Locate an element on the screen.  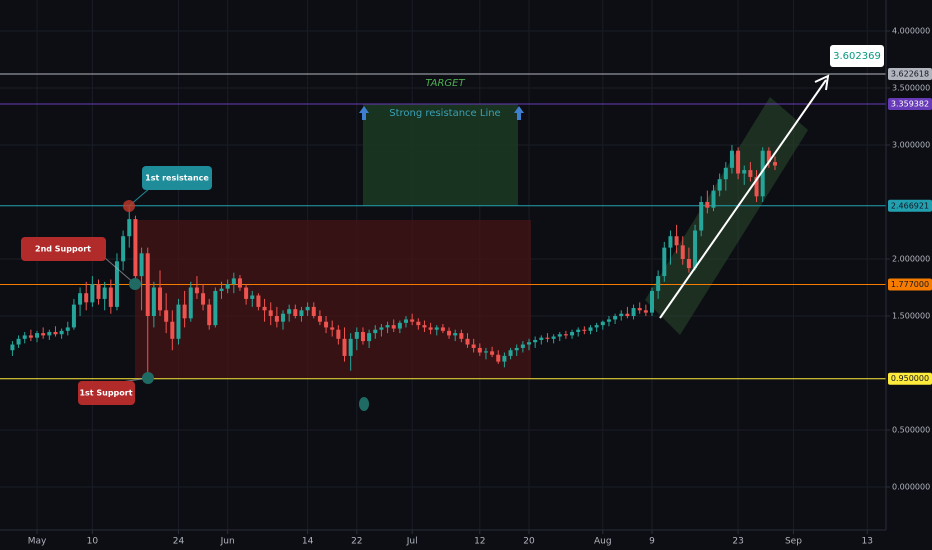
x-tick-label: 22 is located at coordinates (356, 542).